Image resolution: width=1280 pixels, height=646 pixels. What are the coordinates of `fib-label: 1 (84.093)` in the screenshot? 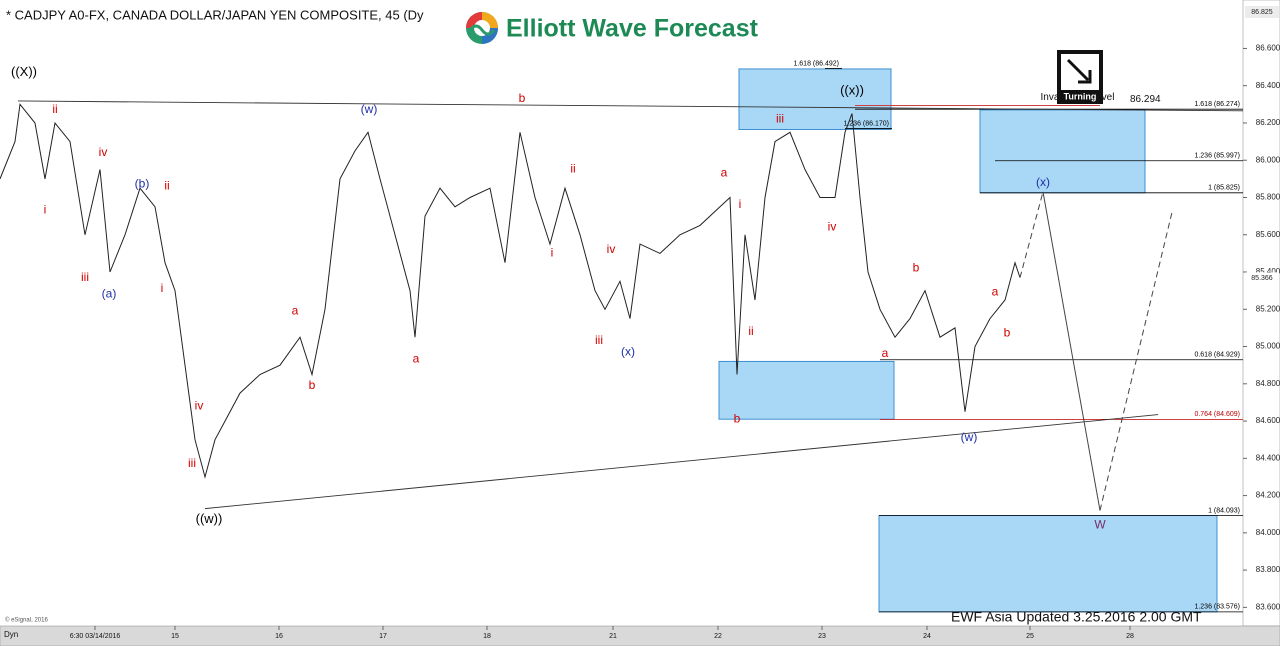 It's located at (1224, 510).